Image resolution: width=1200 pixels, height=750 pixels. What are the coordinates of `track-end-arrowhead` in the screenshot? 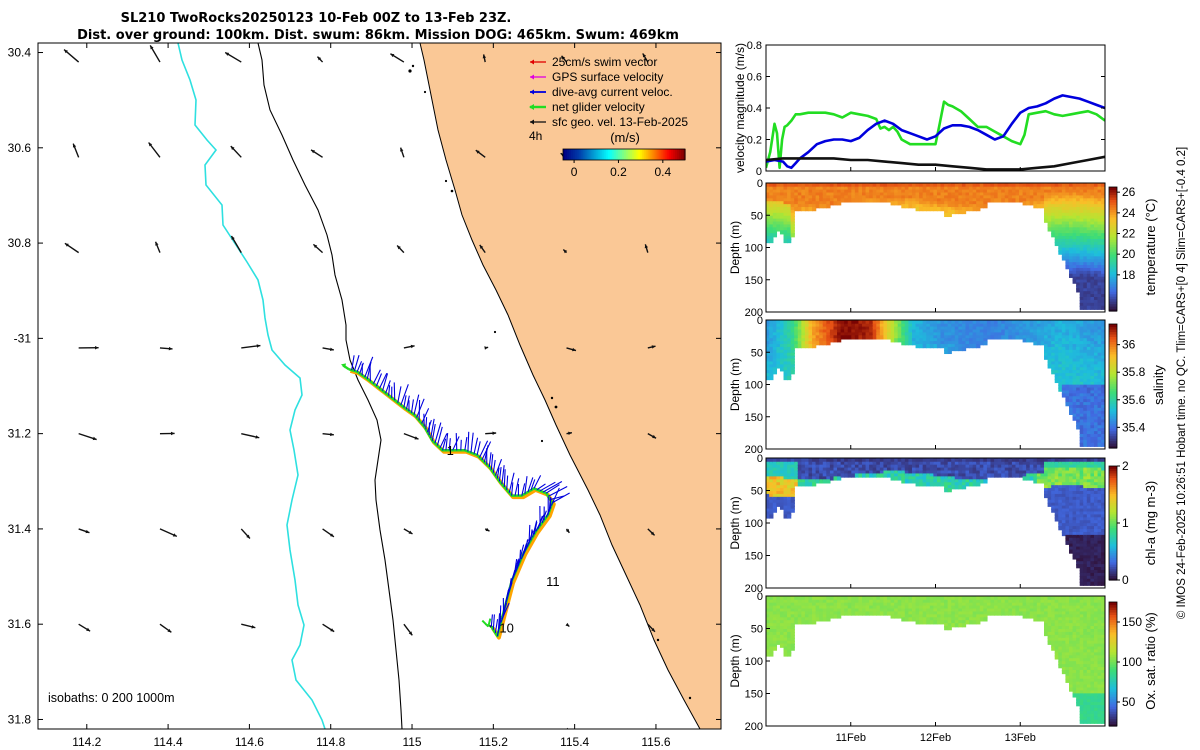 It's located at (344, 366).